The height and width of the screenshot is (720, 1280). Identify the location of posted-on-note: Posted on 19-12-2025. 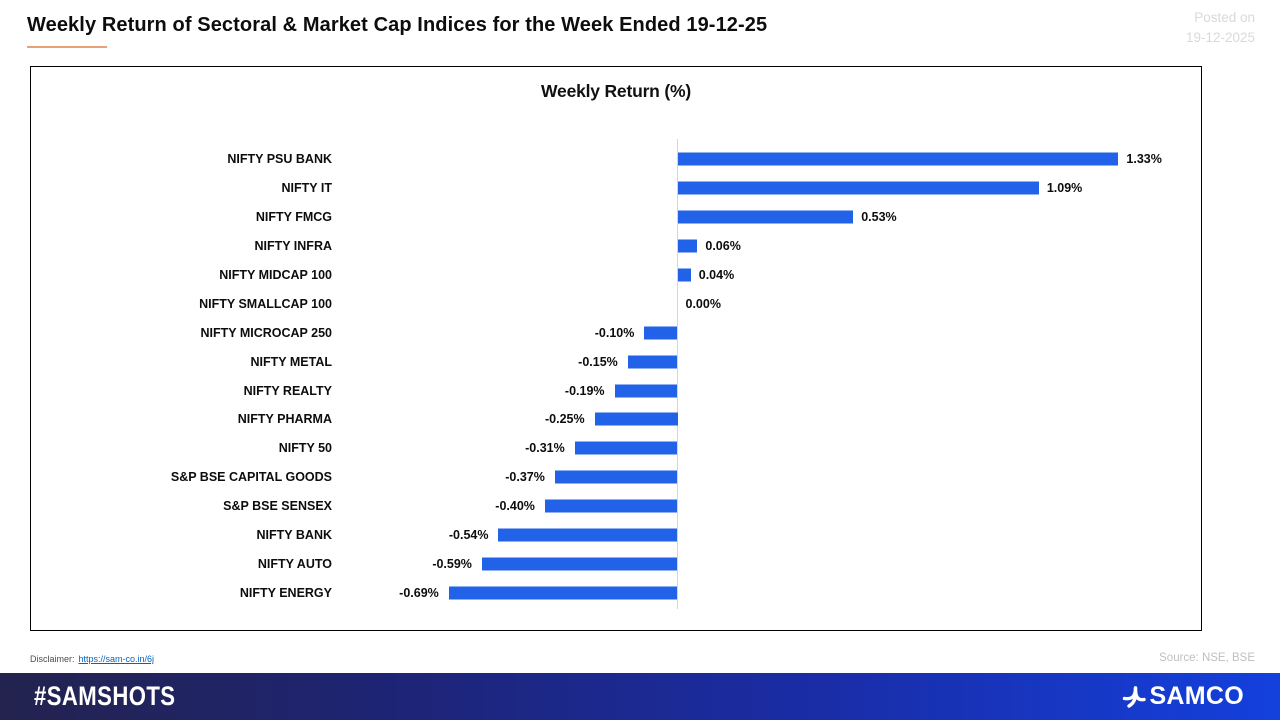
(1220, 27).